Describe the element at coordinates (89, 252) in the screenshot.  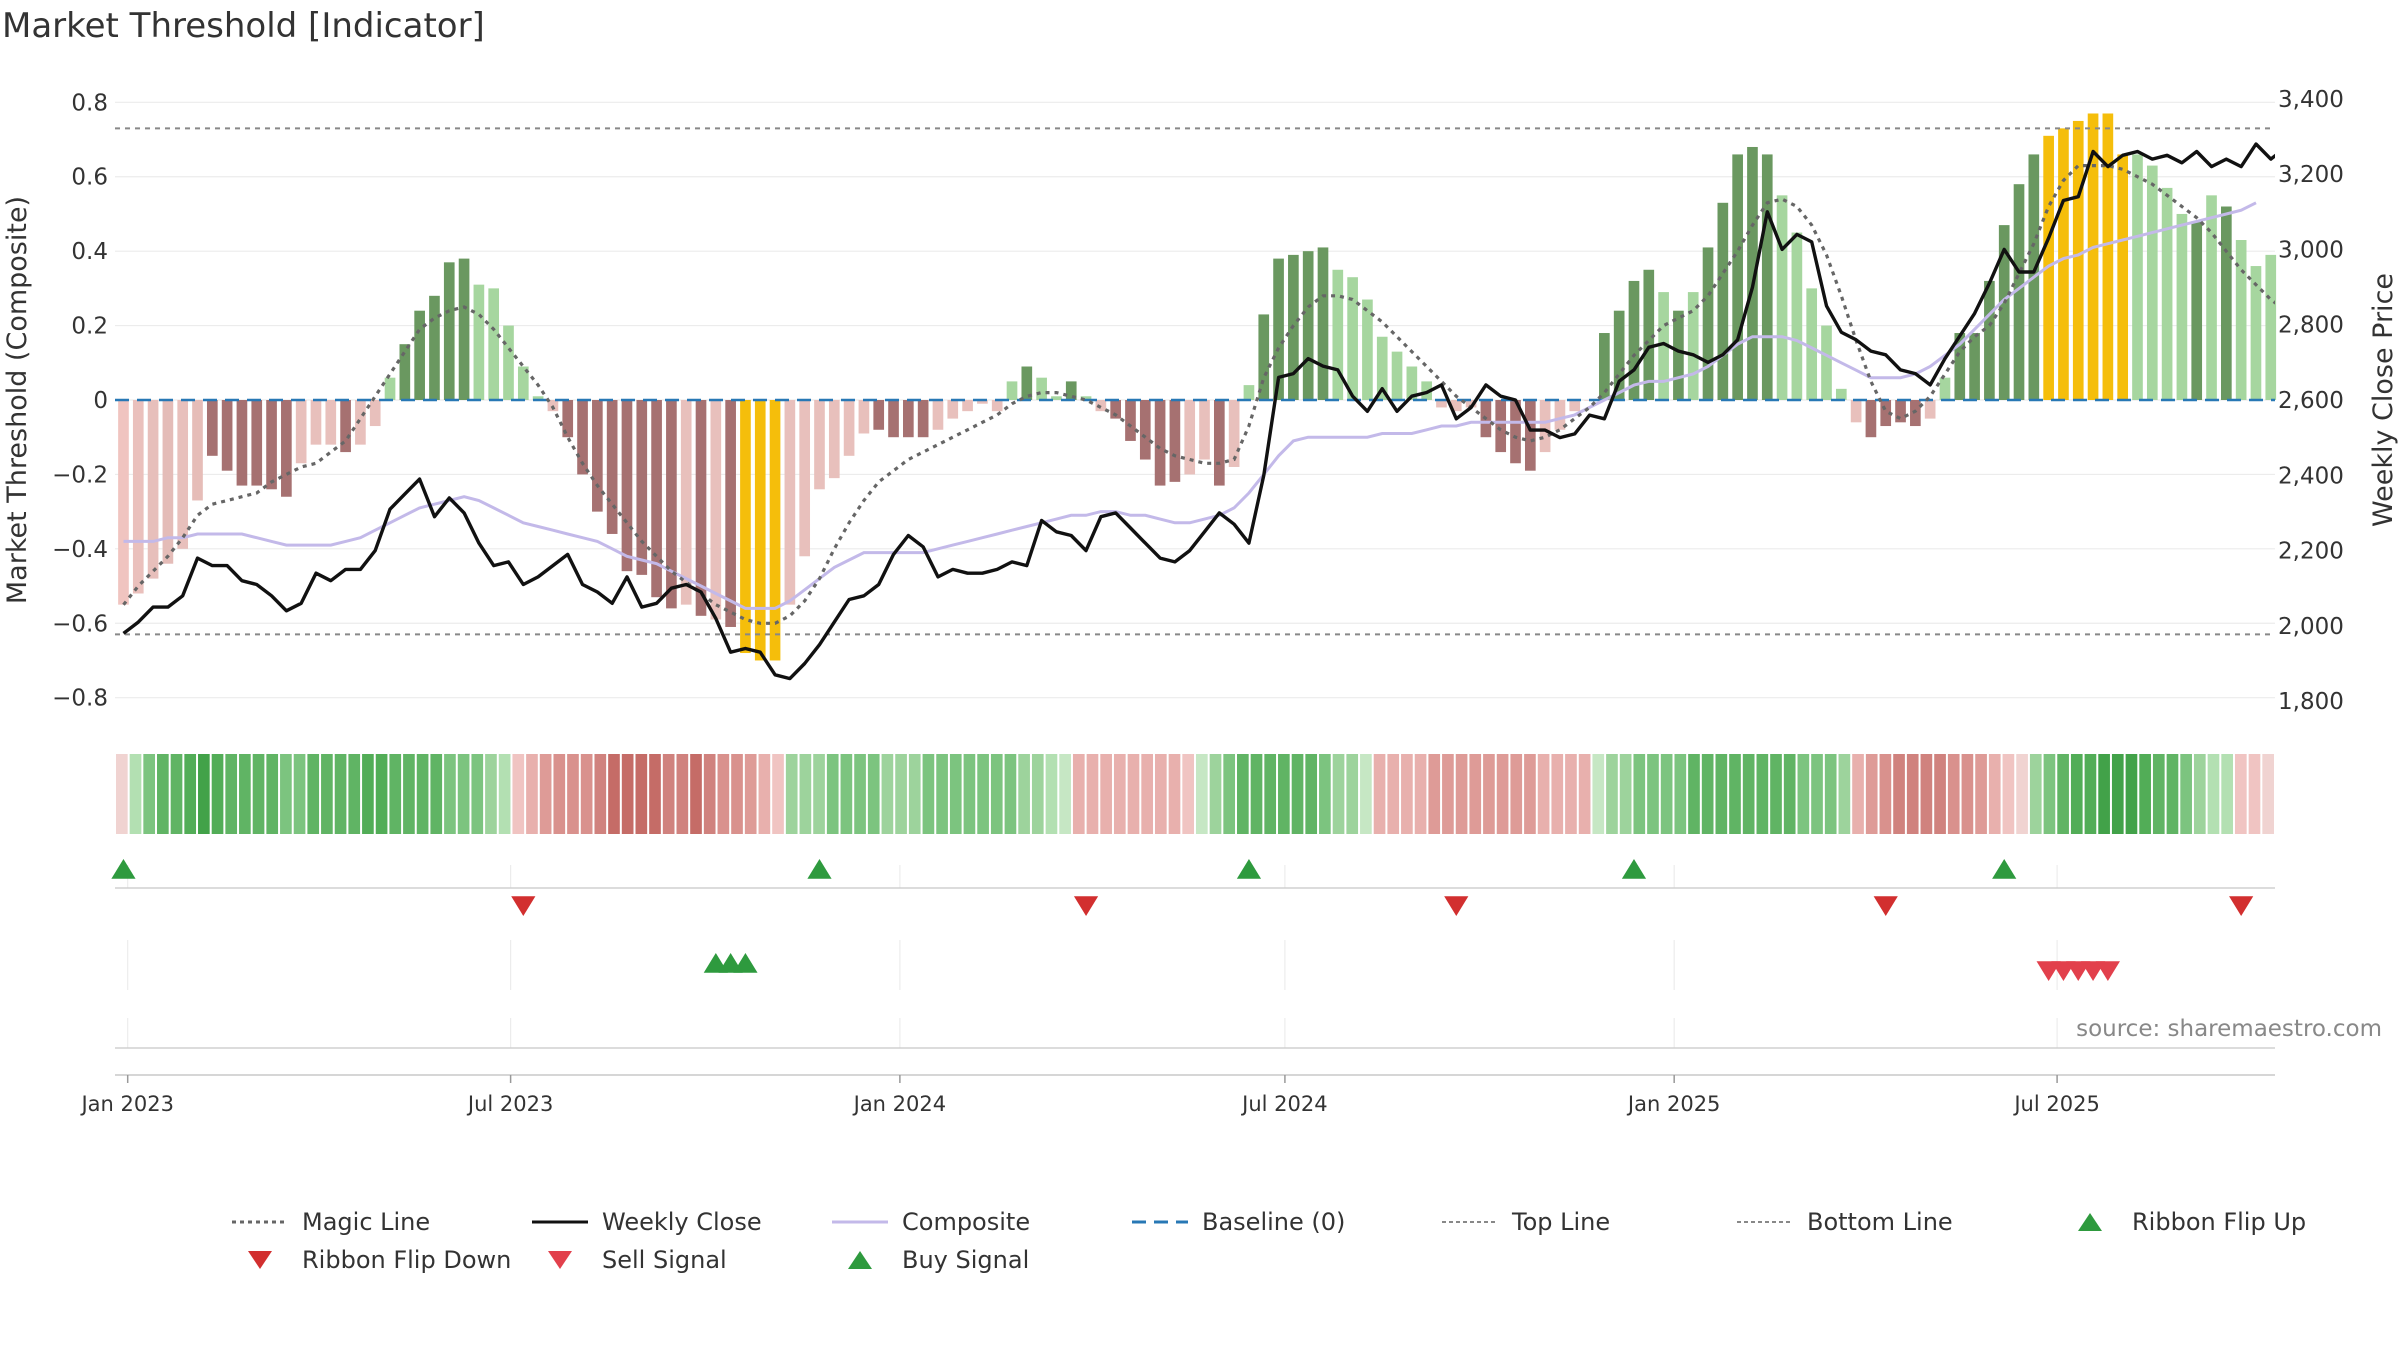
I see `left-tick-label: 0.4` at that location.